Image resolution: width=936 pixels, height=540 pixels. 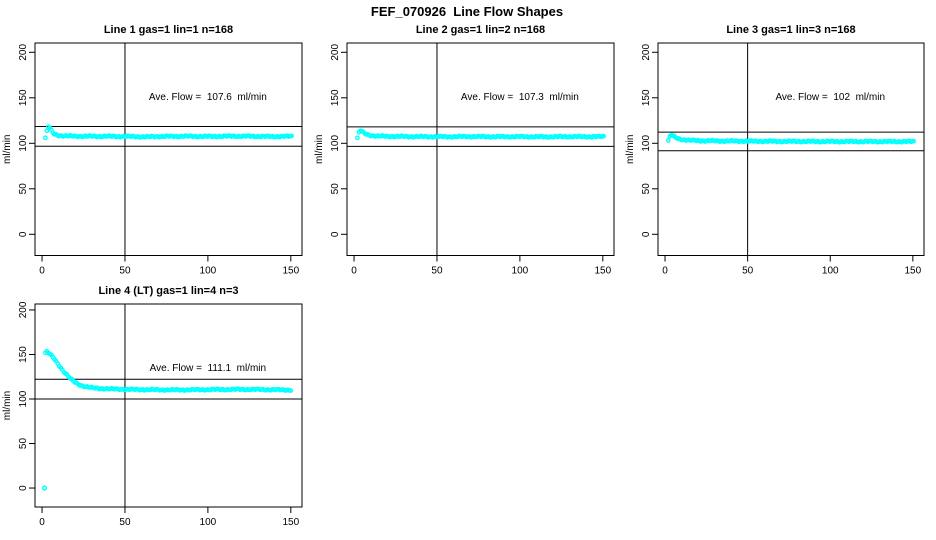 What do you see at coordinates (790, 30) in the screenshot?
I see `panel-title: Line 3 gas=1 lin=3 n=168` at bounding box center [790, 30].